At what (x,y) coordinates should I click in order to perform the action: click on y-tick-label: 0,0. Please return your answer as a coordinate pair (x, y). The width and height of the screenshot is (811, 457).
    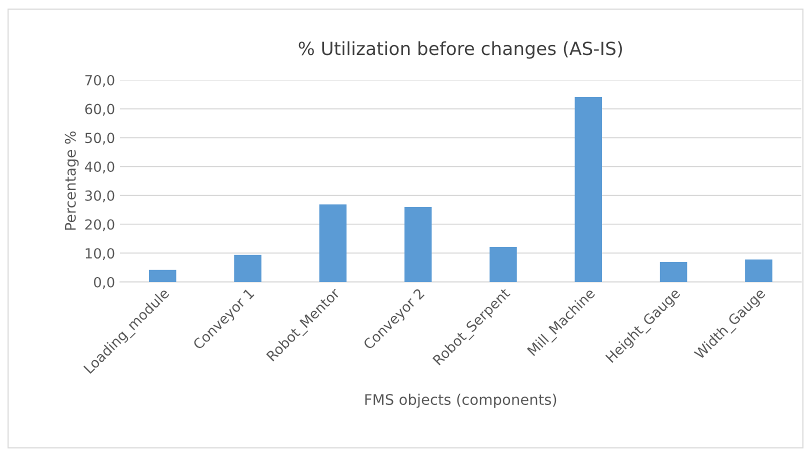
    Looking at the image, I should click on (104, 282).